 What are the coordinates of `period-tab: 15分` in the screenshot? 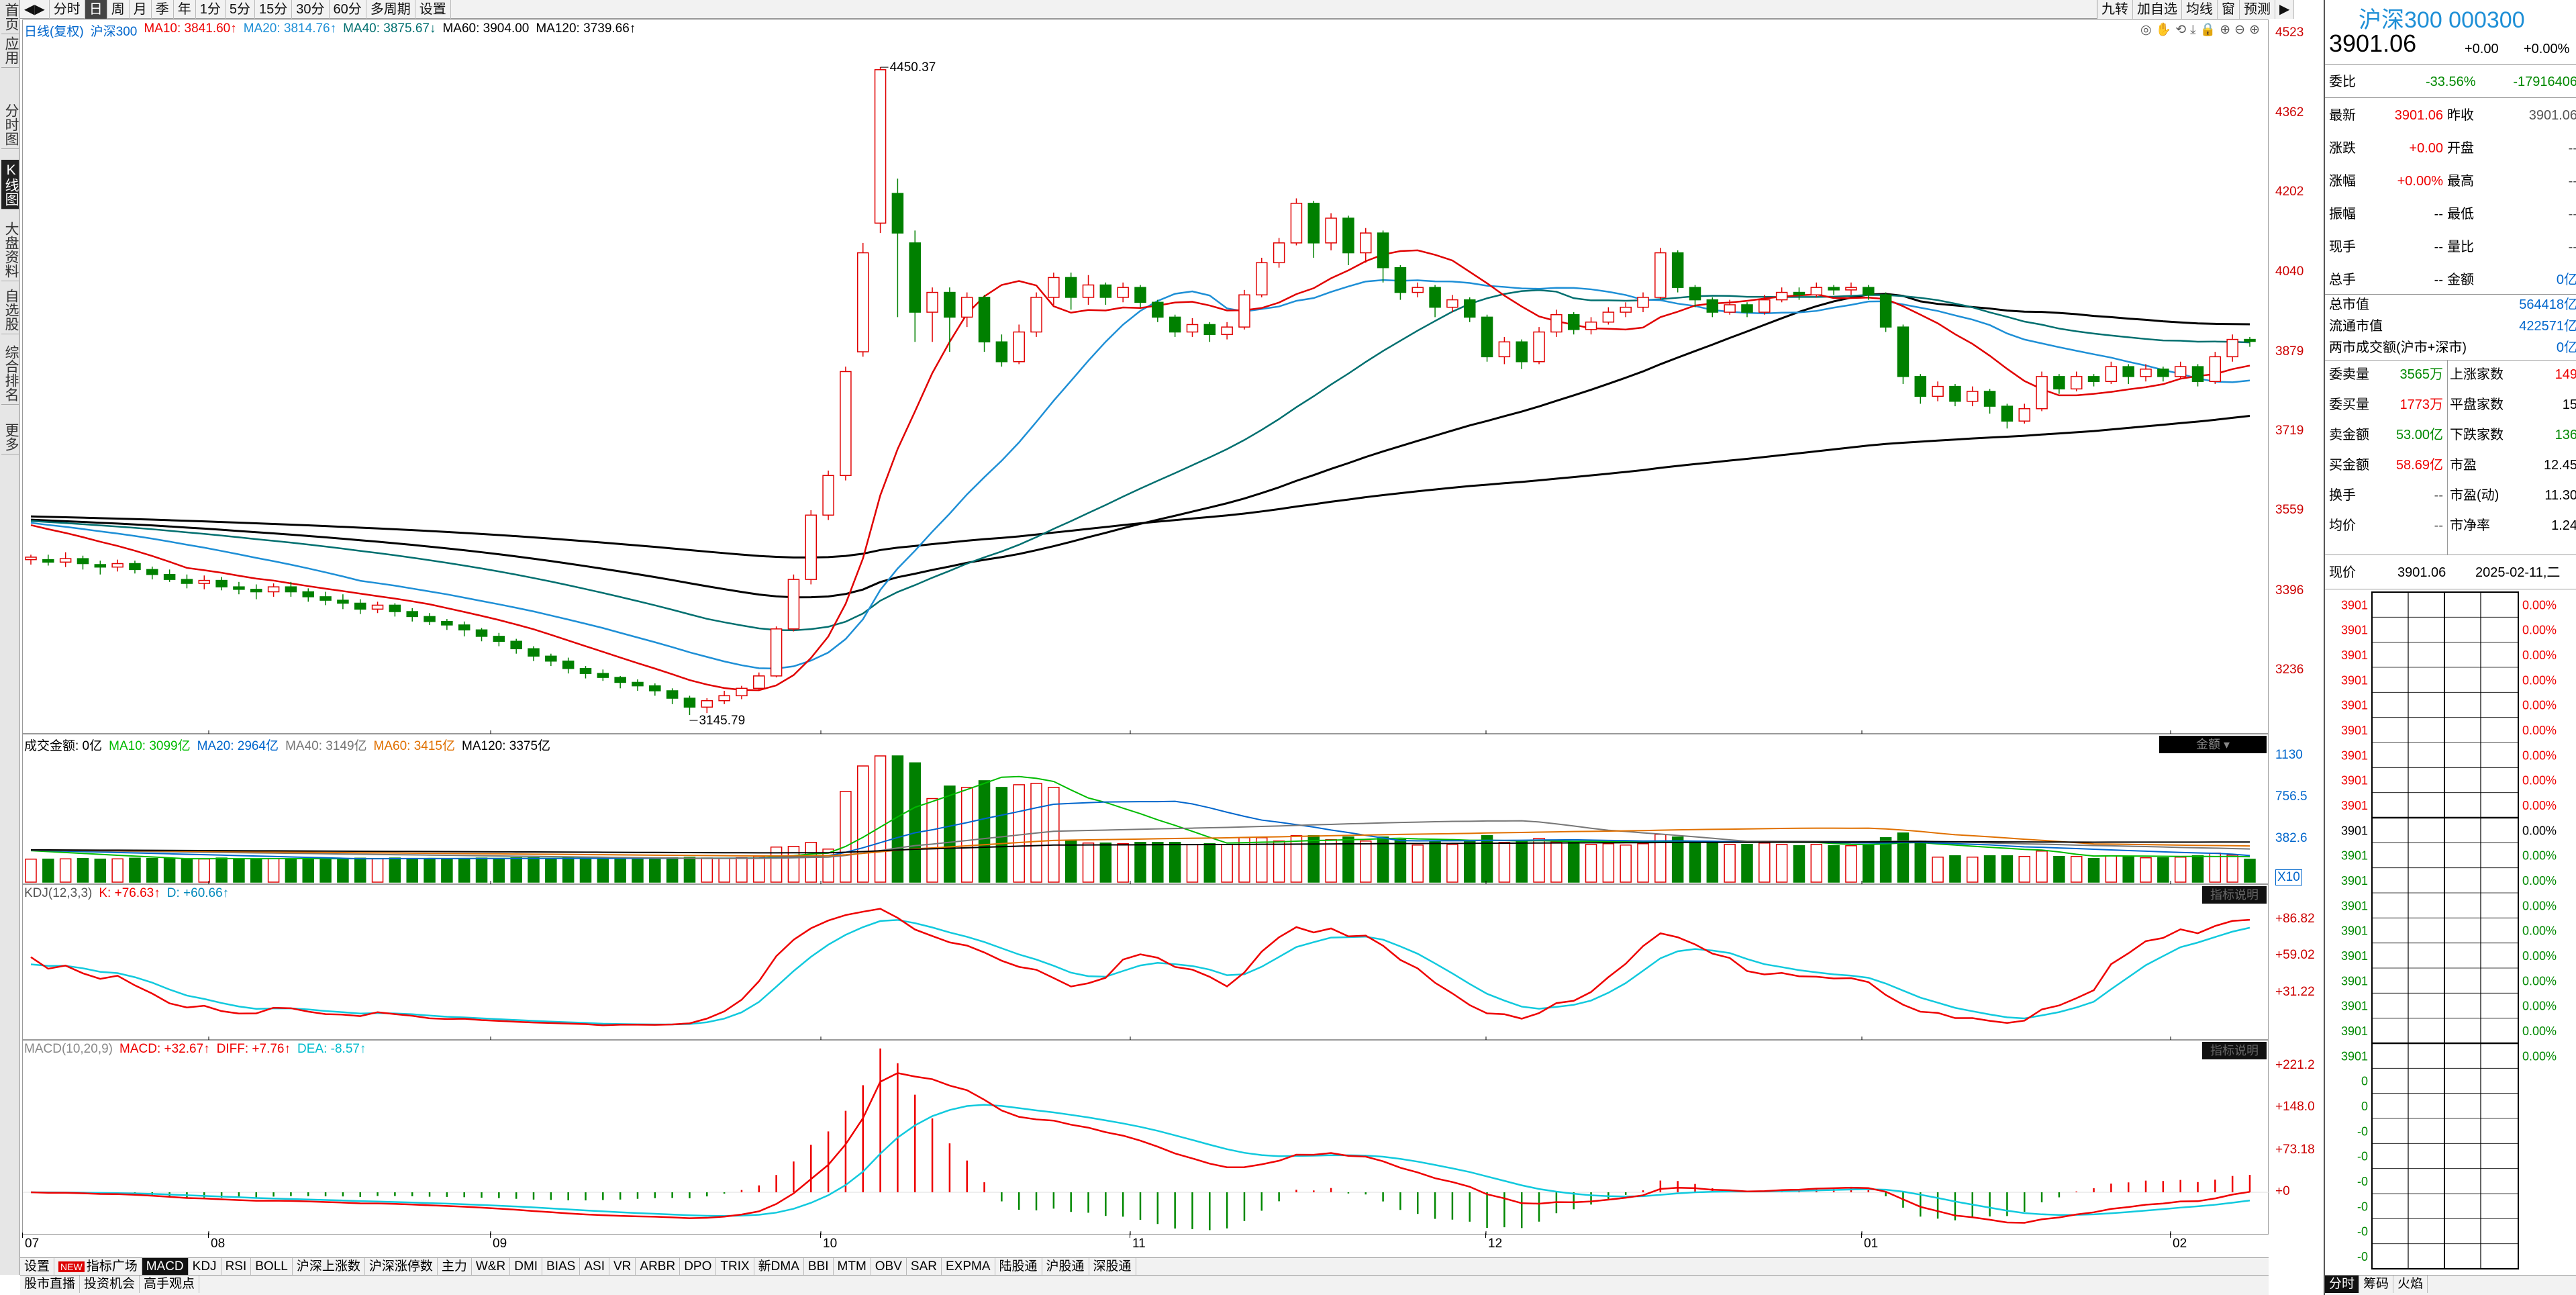 It's located at (274, 9).